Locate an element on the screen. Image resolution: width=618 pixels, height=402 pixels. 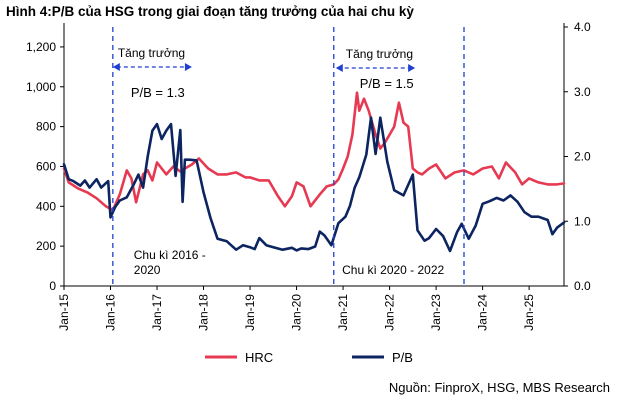
y-left-tick-label: 1,200 is located at coordinates (41, 47).